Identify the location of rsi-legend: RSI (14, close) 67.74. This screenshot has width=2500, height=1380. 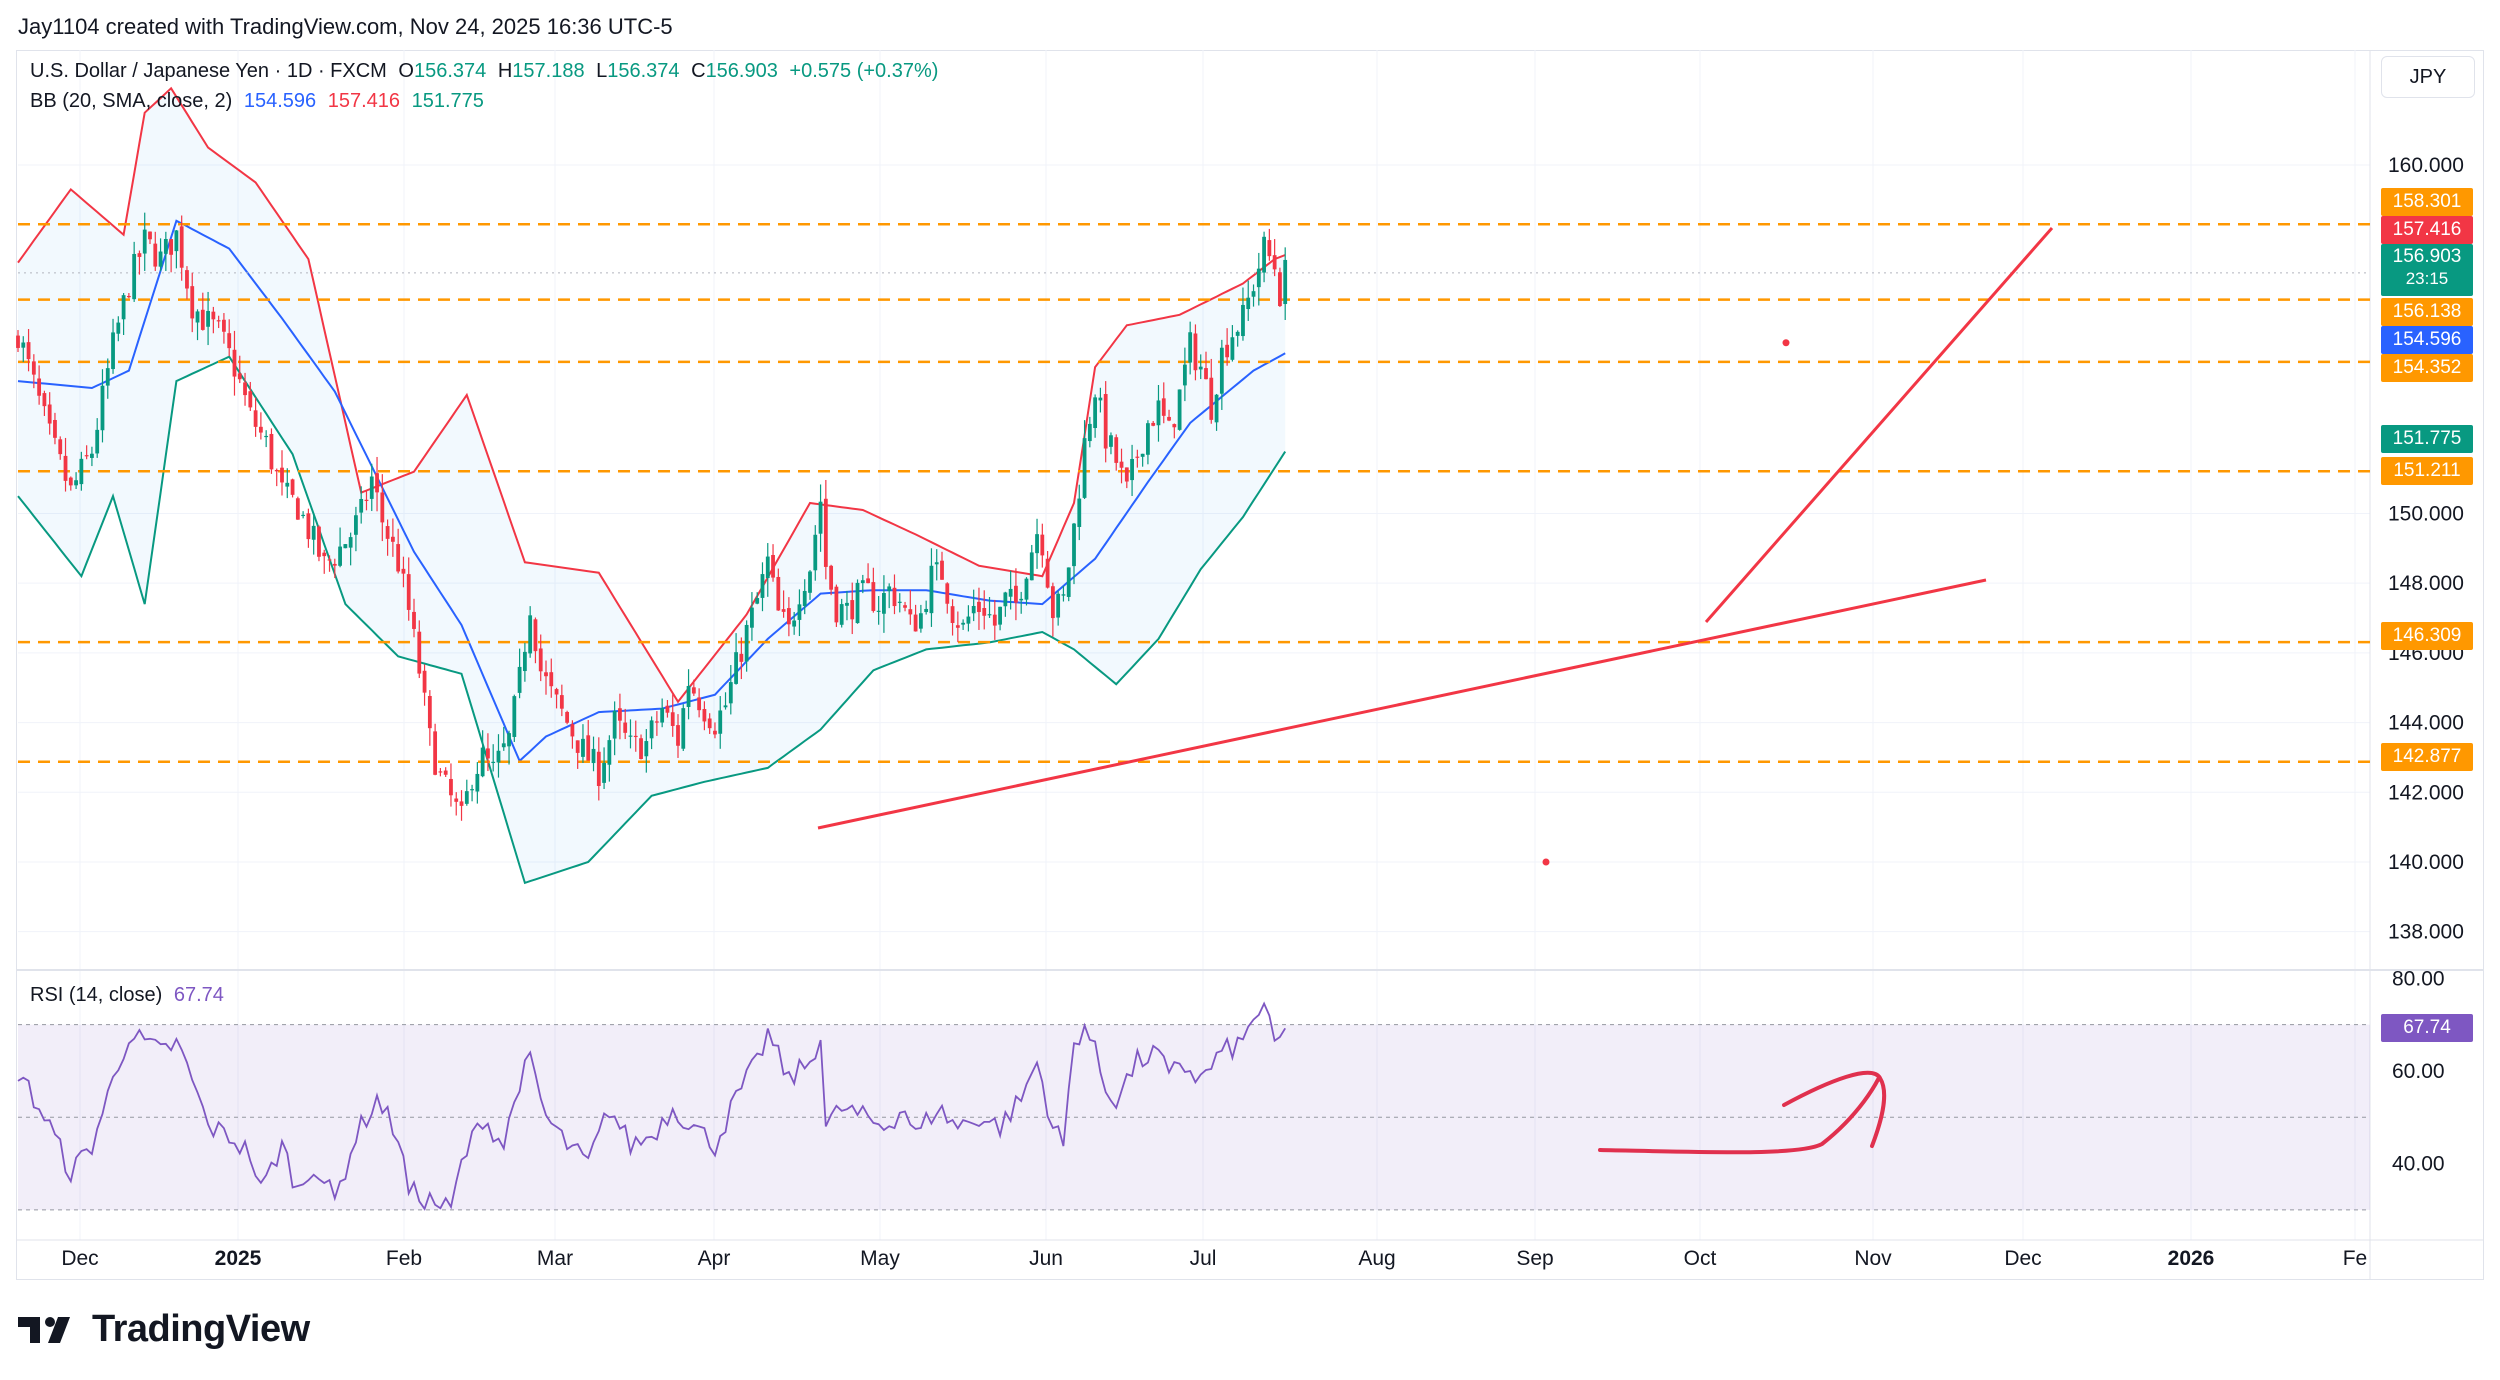
(130, 995).